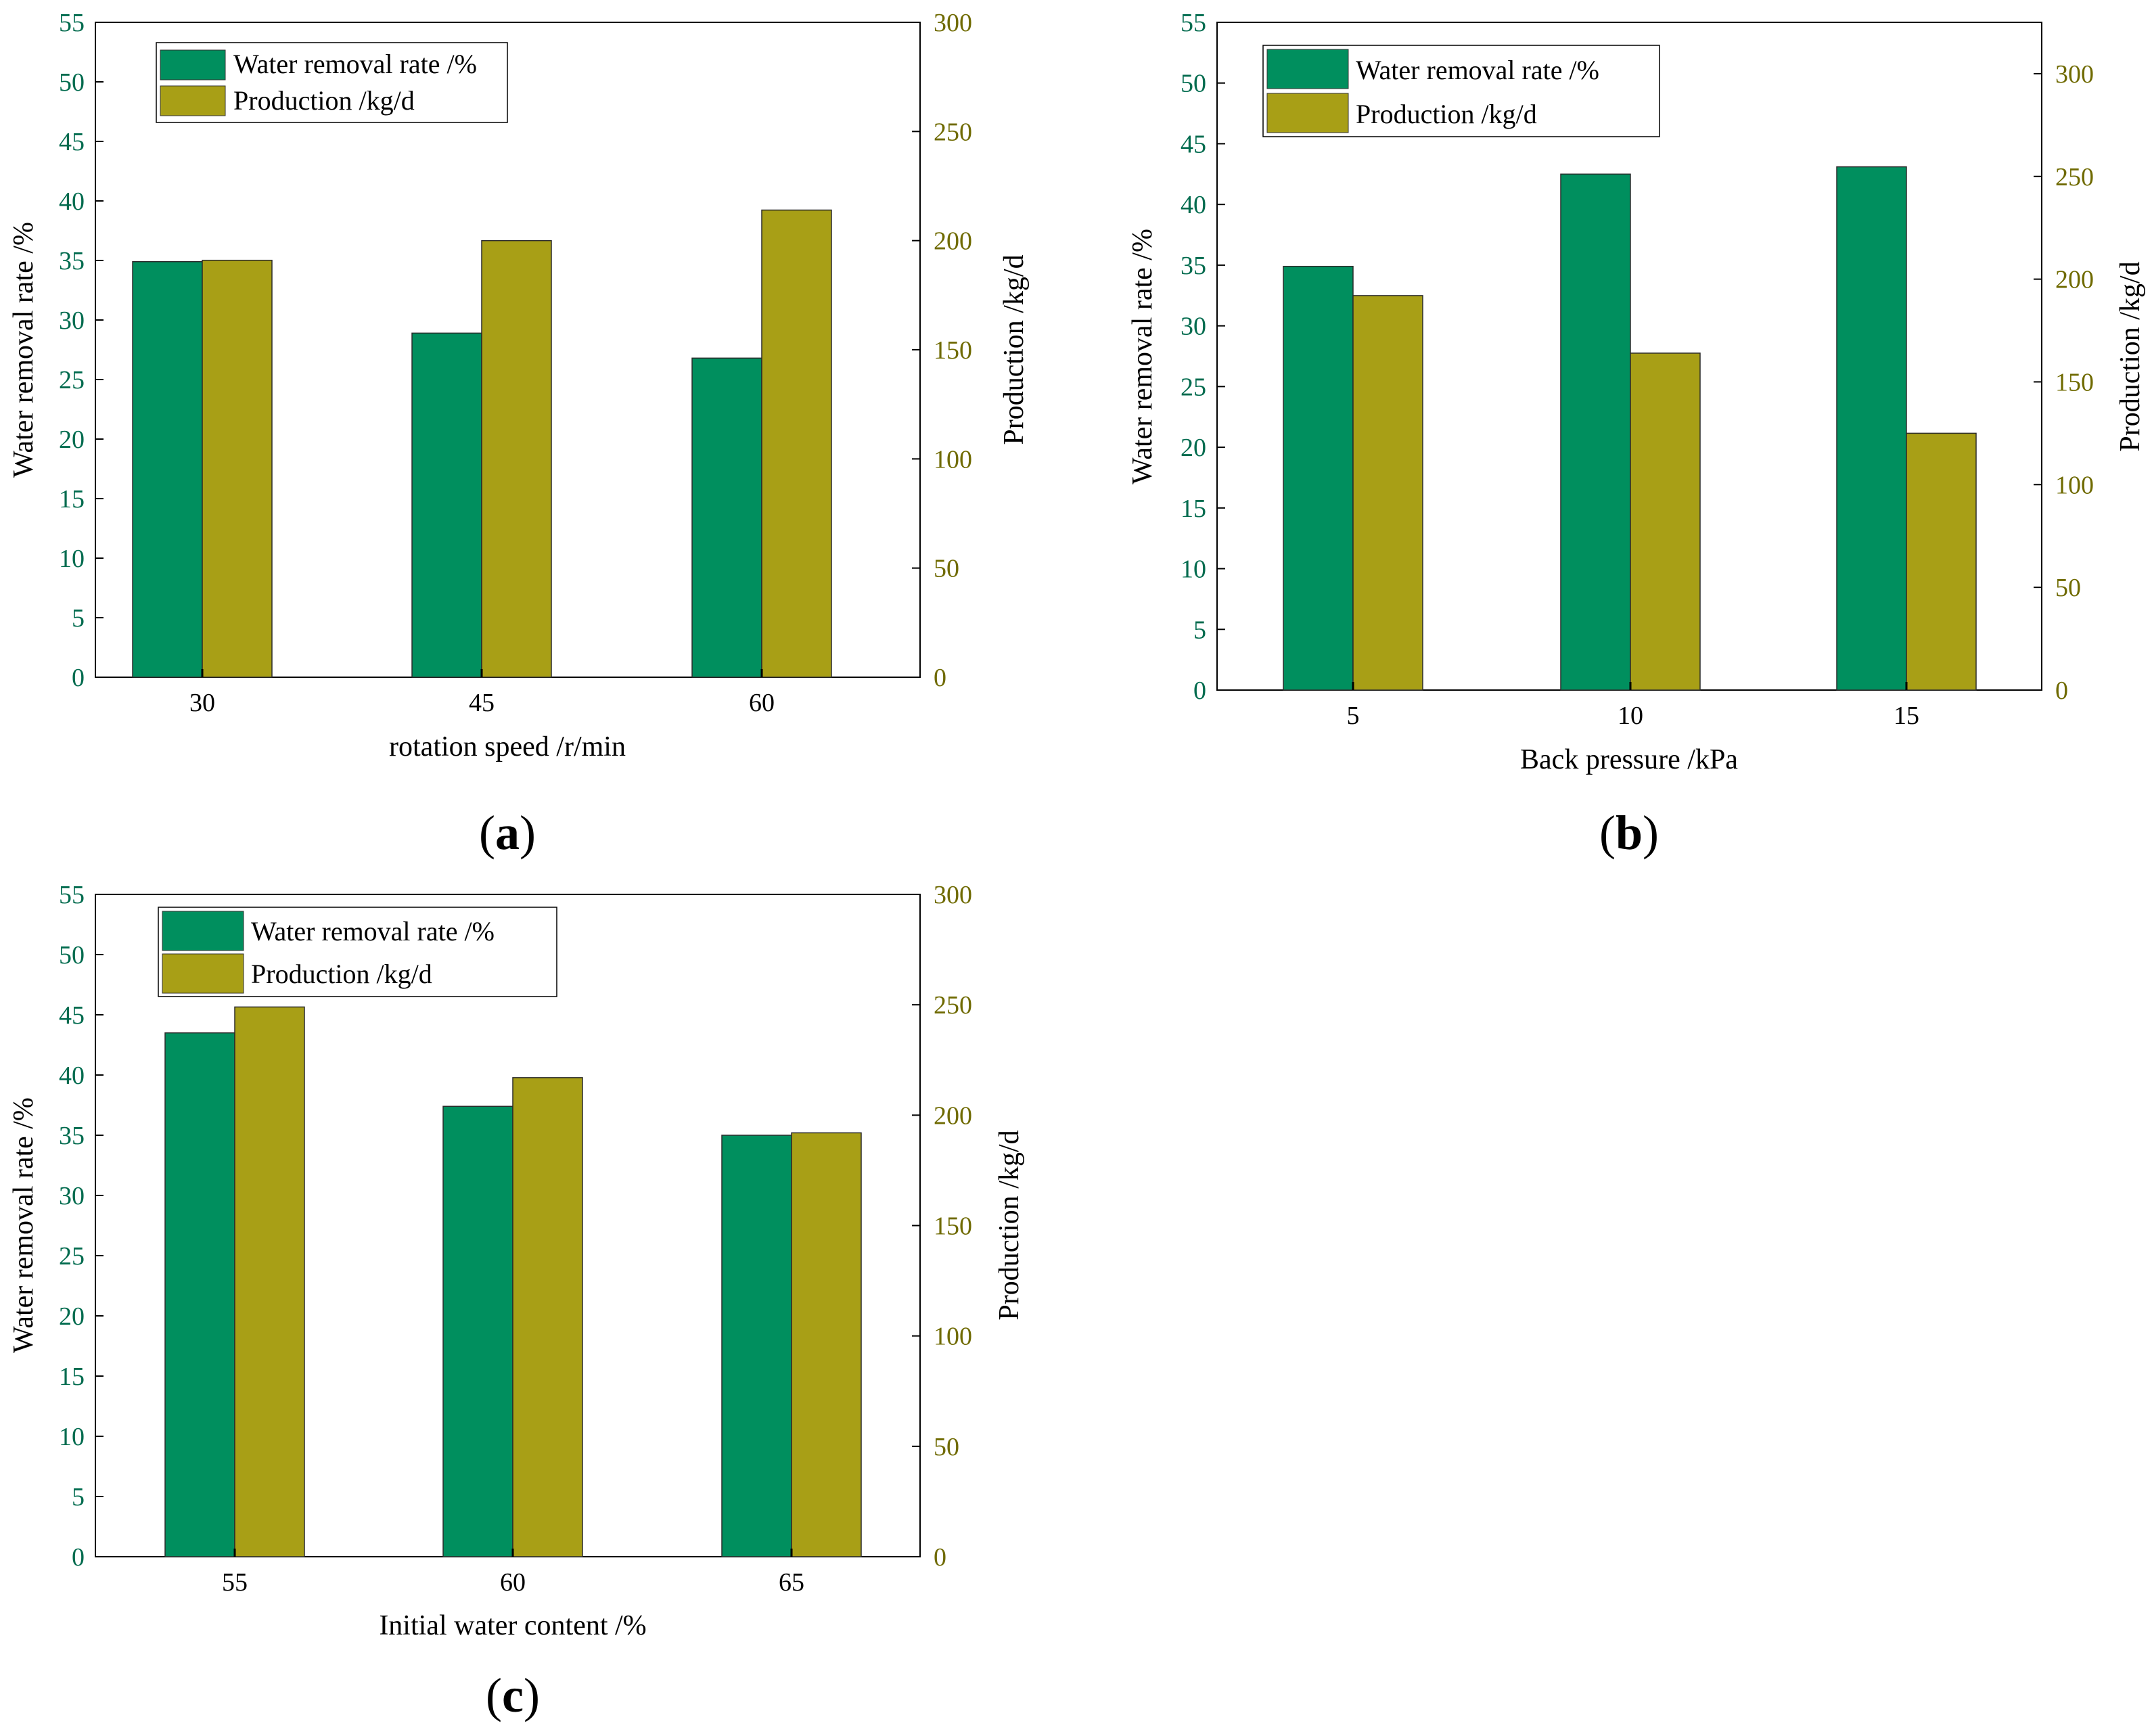 Image resolution: width=2152 pixels, height=1736 pixels. I want to click on legend-label-water: Water removal rate /%, so click(1477, 70).